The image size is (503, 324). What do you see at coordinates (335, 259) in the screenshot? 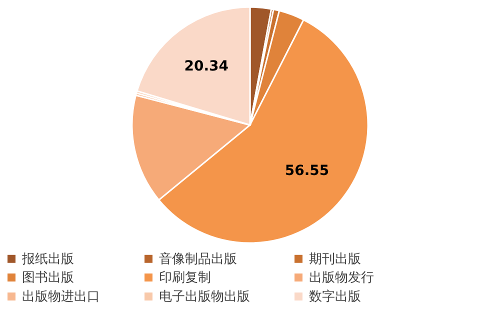
I see `legend-label: 期刊出版` at bounding box center [335, 259].